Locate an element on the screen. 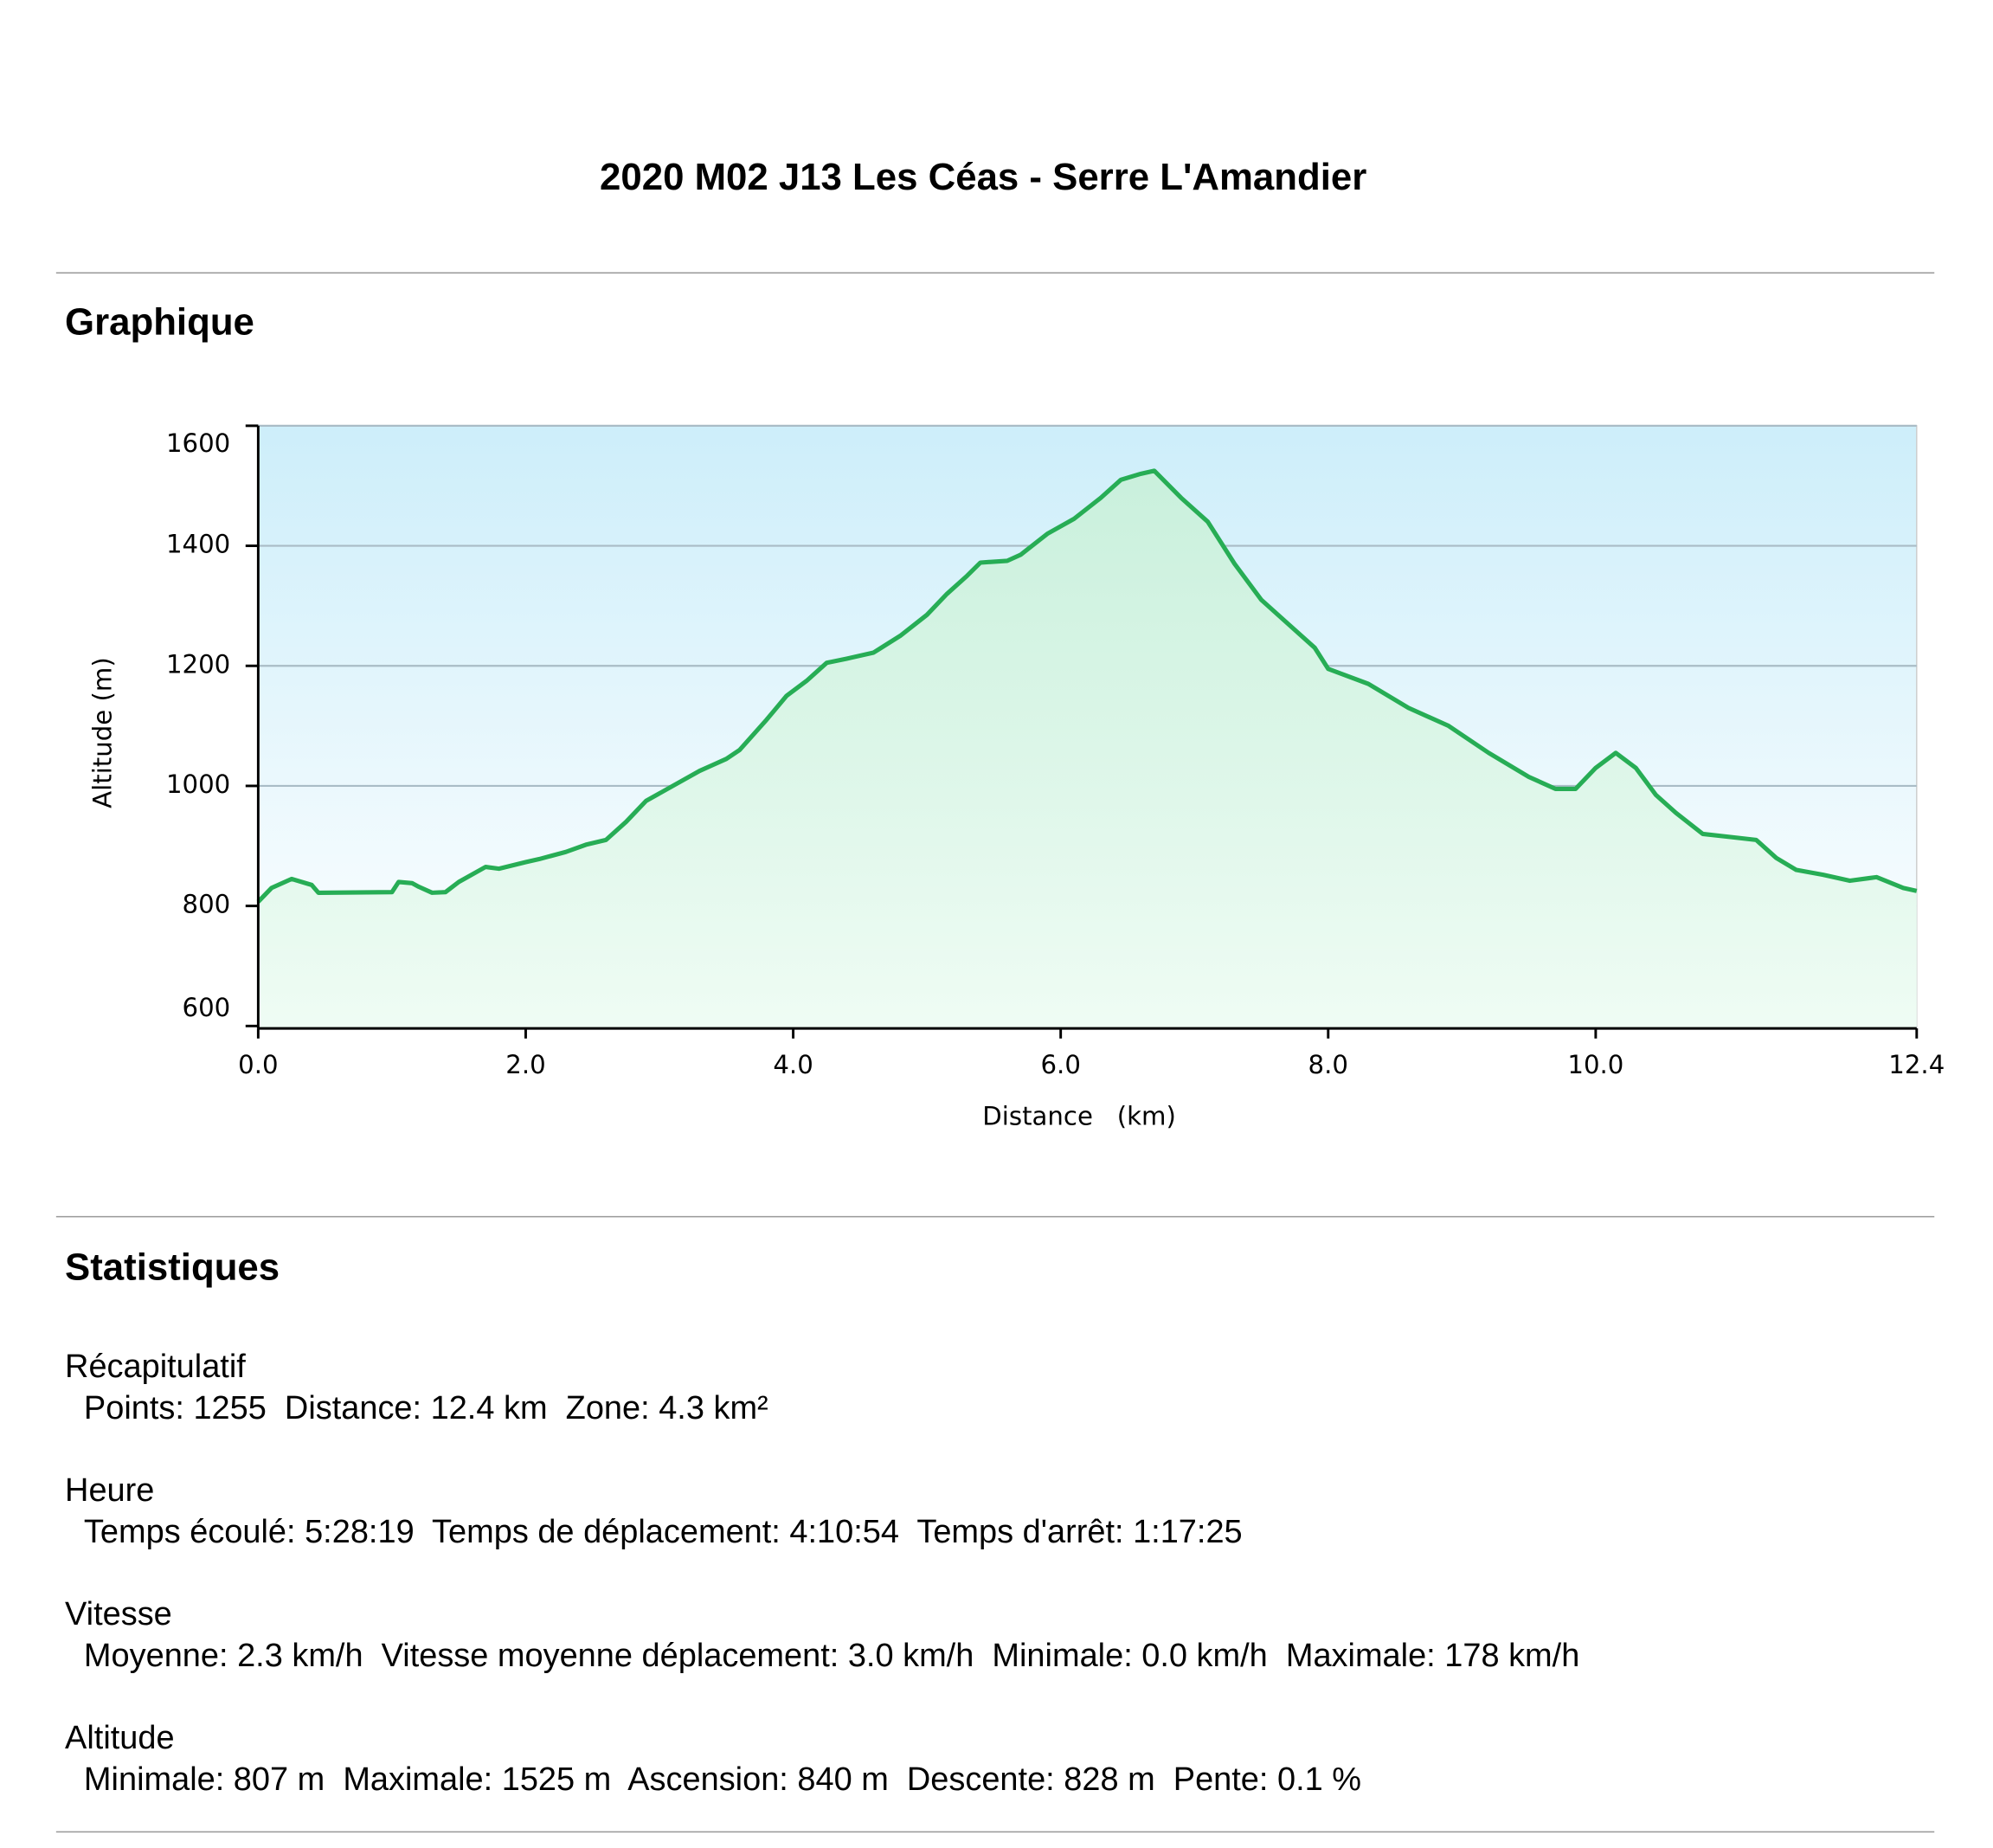  stat-heading: Heure is located at coordinates (109, 1490).